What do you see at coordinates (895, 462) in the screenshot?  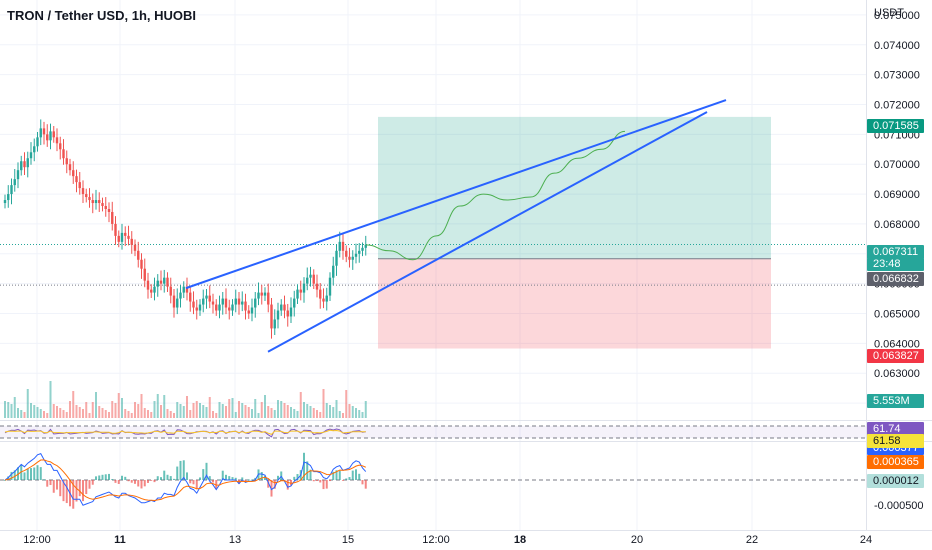 I see `macd-signal-tag-bg` at bounding box center [895, 462].